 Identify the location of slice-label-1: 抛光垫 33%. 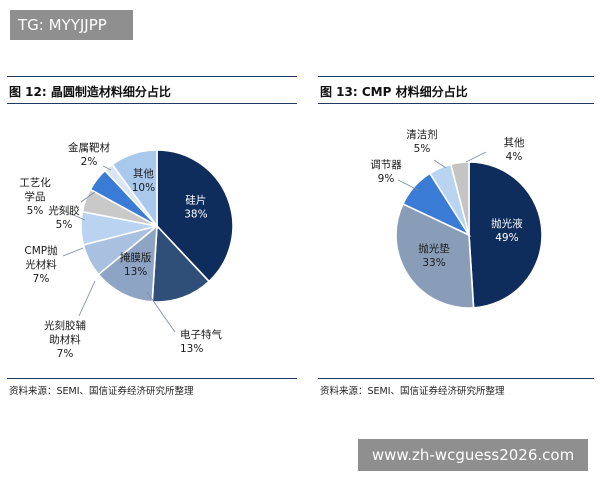
(434, 255).